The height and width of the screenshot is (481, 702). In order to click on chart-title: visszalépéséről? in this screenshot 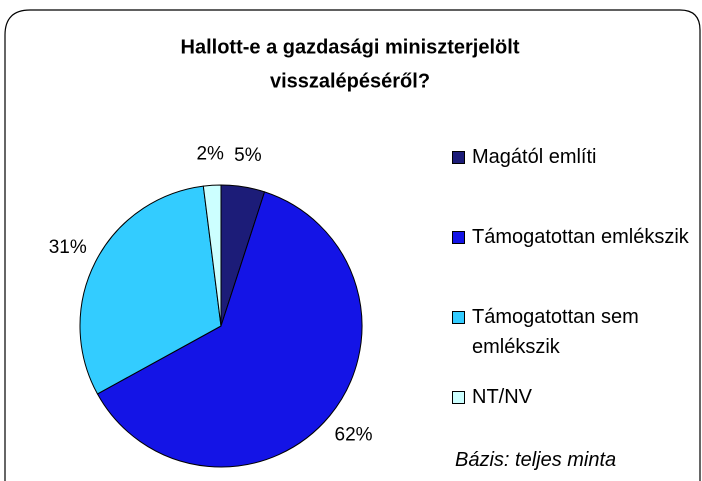, I will do `click(350, 81)`.